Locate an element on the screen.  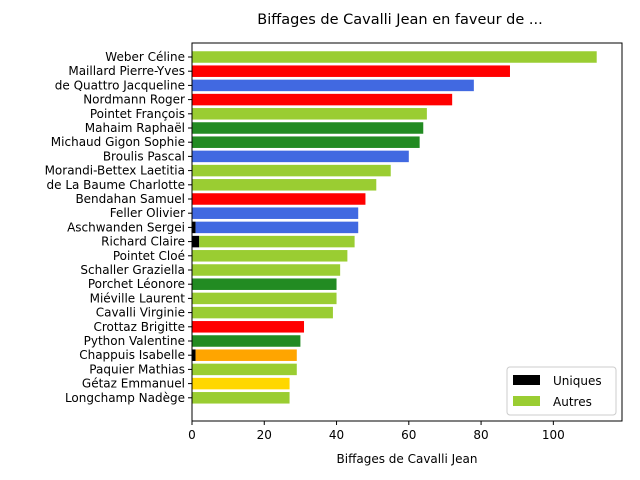
x-ticks: 0 20 40 60 80 100 is located at coordinates (376, 431).